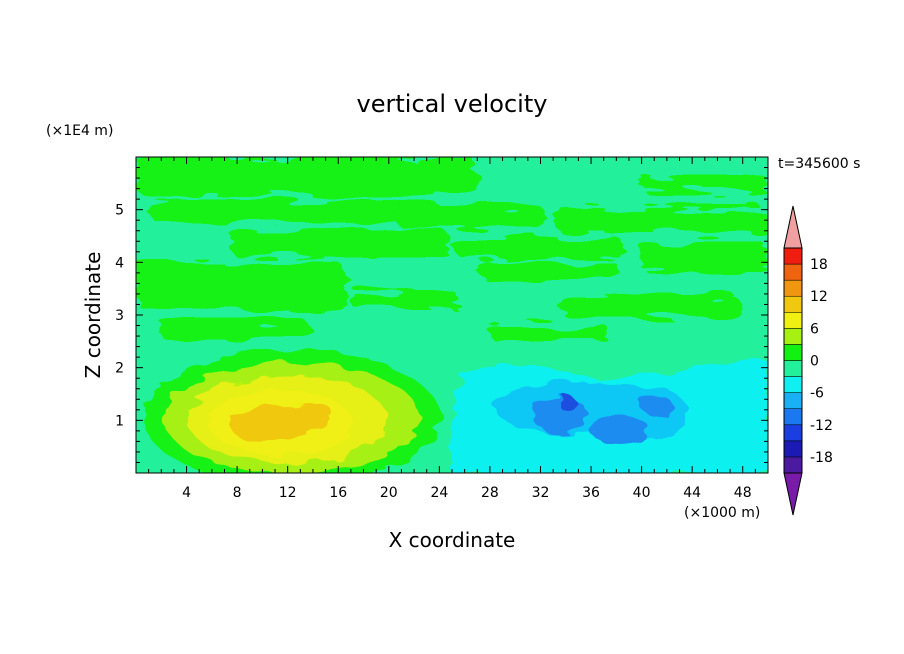  What do you see at coordinates (119, 369) in the screenshot?
I see `y-tick-label: 2` at bounding box center [119, 369].